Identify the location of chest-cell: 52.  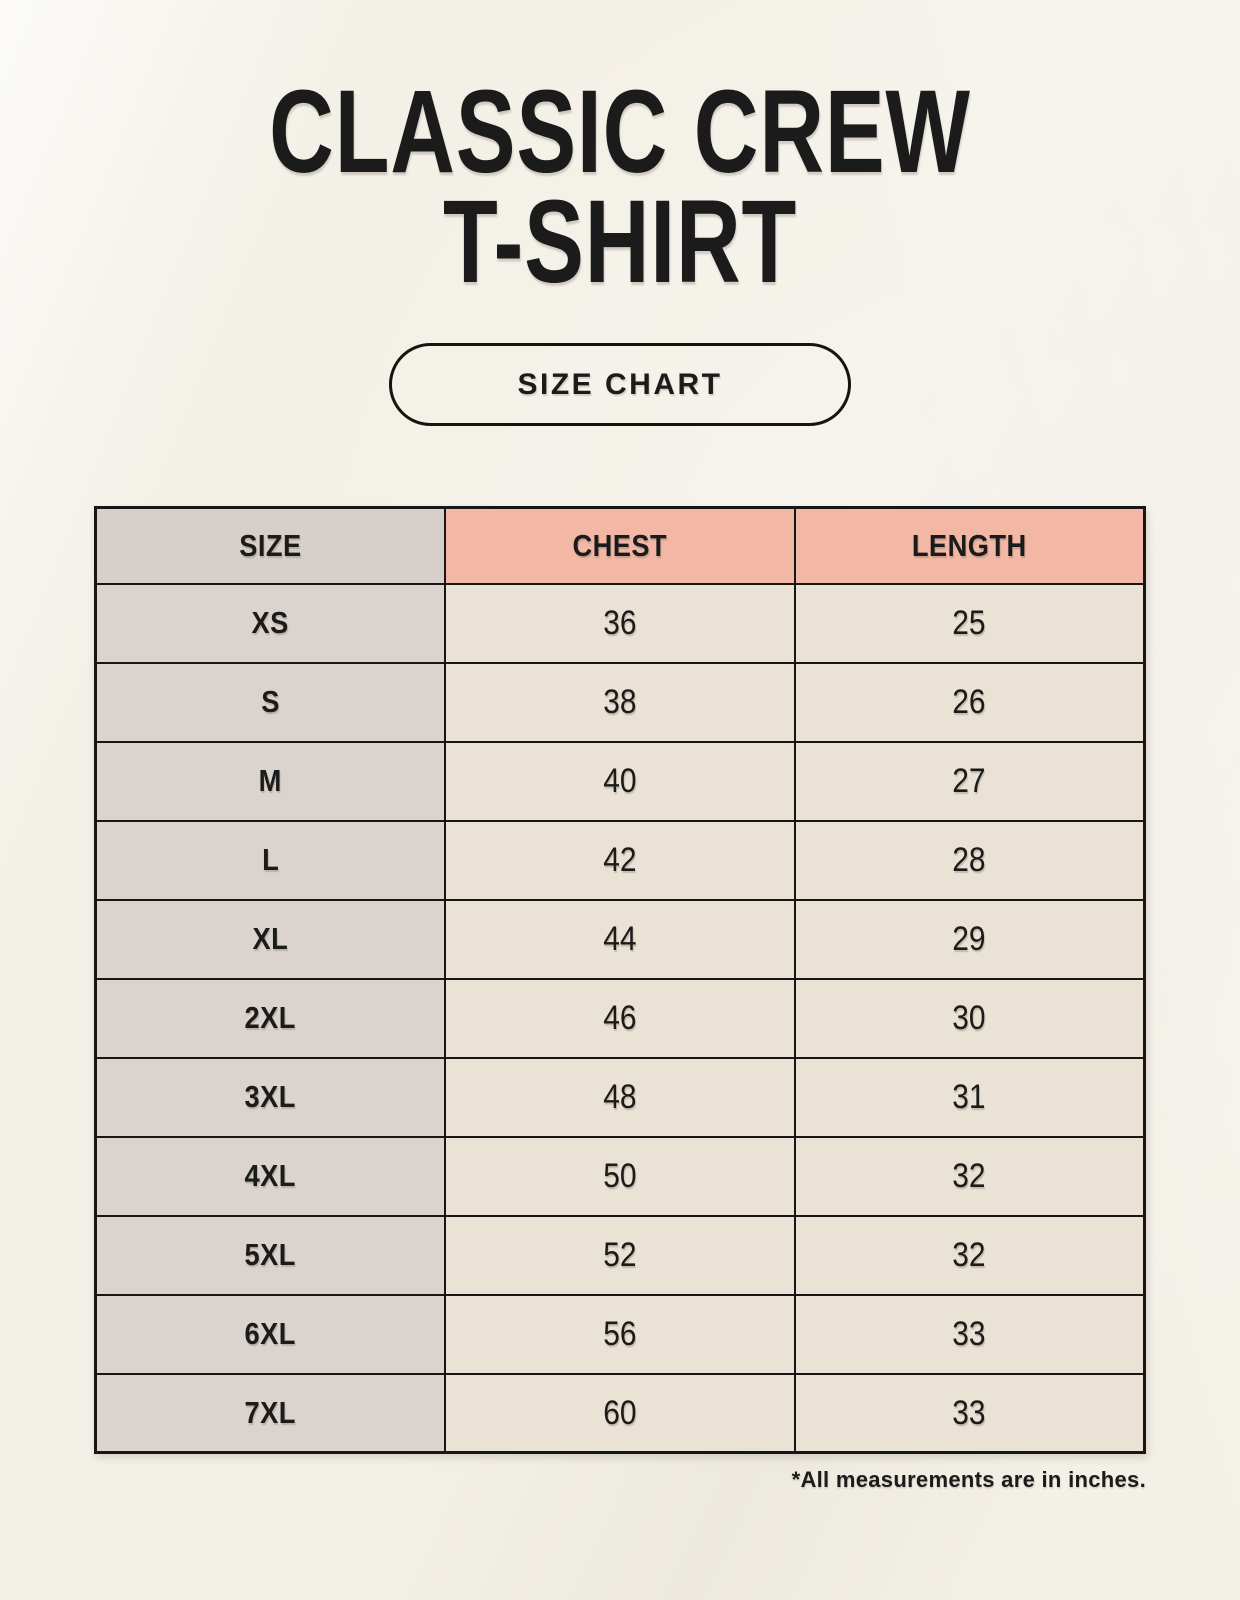
(620, 1255).